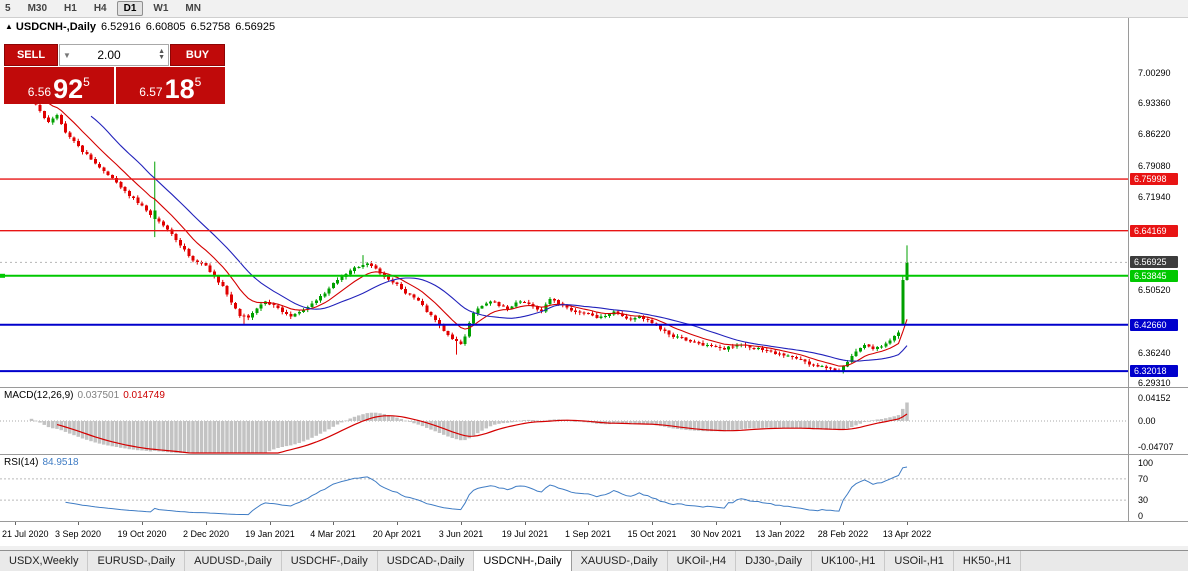  I want to click on price-axis-label: 6.93360, so click(1154, 103).